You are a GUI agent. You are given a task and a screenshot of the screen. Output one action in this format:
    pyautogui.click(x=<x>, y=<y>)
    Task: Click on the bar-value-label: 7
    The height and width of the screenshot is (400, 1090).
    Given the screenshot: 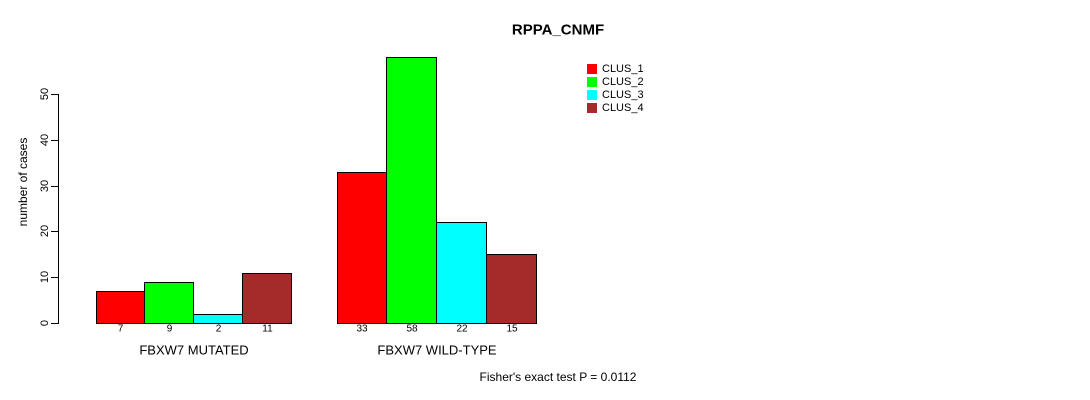 What is the action you would take?
    pyautogui.click(x=120, y=329)
    